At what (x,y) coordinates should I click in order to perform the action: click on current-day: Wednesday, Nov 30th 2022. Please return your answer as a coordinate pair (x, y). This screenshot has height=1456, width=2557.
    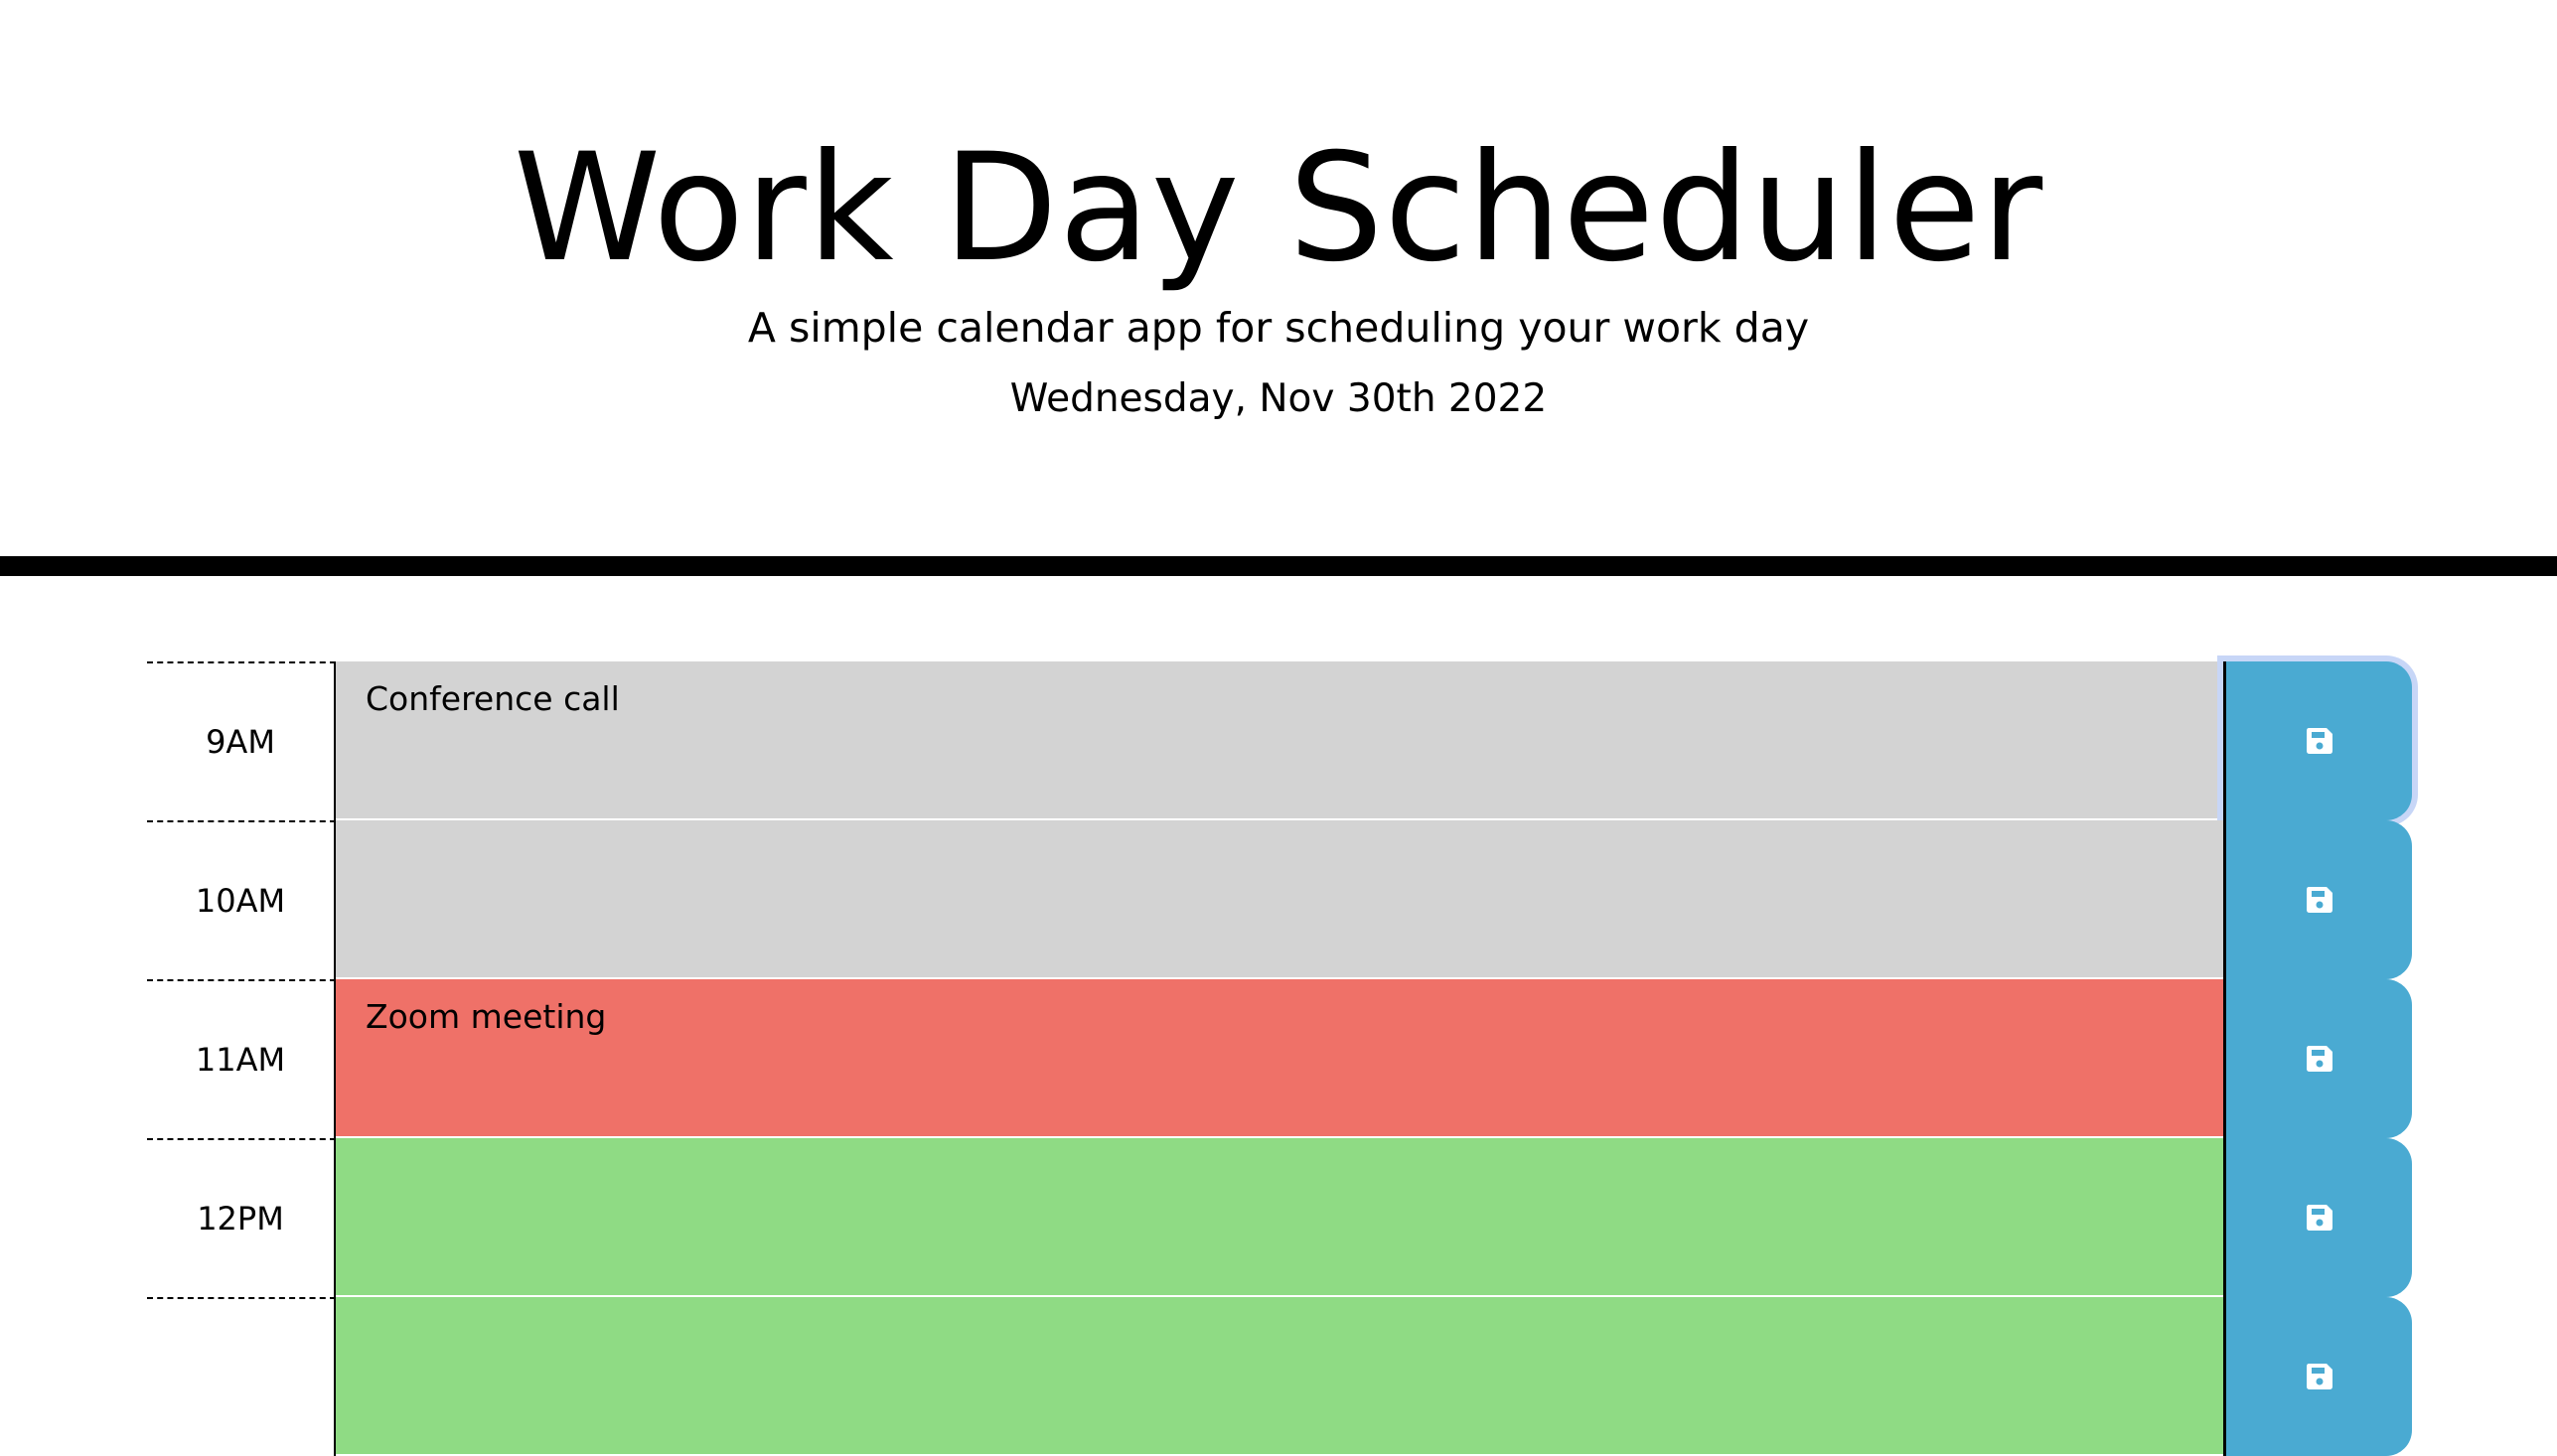
    Looking at the image, I should click on (1278, 398).